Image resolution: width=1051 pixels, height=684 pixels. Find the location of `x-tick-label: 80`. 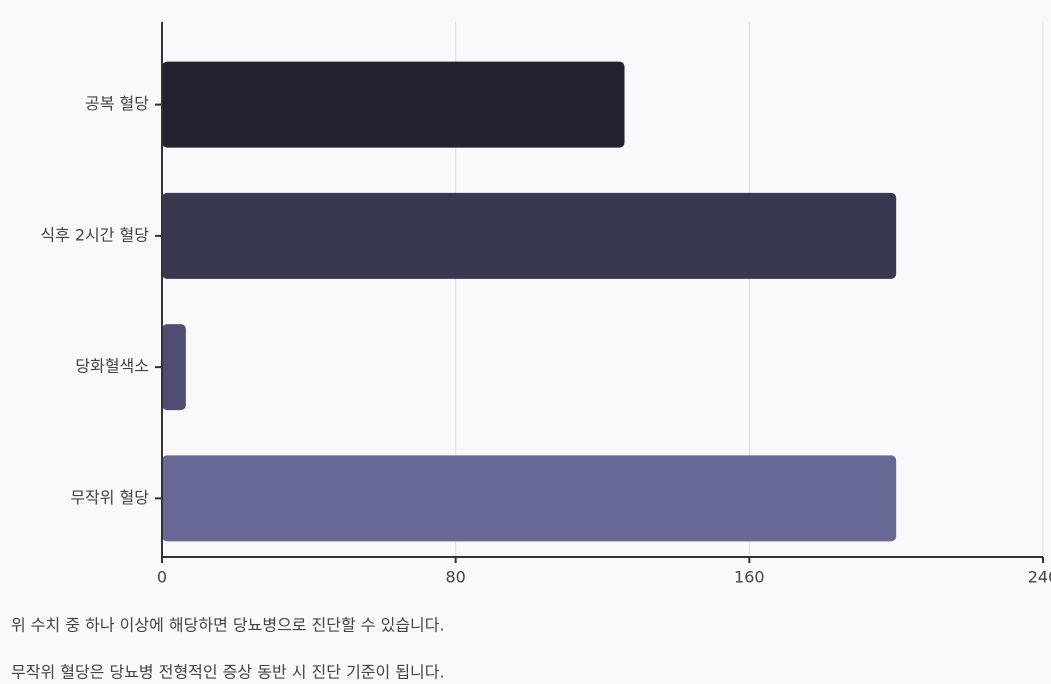

x-tick-label: 80 is located at coordinates (455, 577).